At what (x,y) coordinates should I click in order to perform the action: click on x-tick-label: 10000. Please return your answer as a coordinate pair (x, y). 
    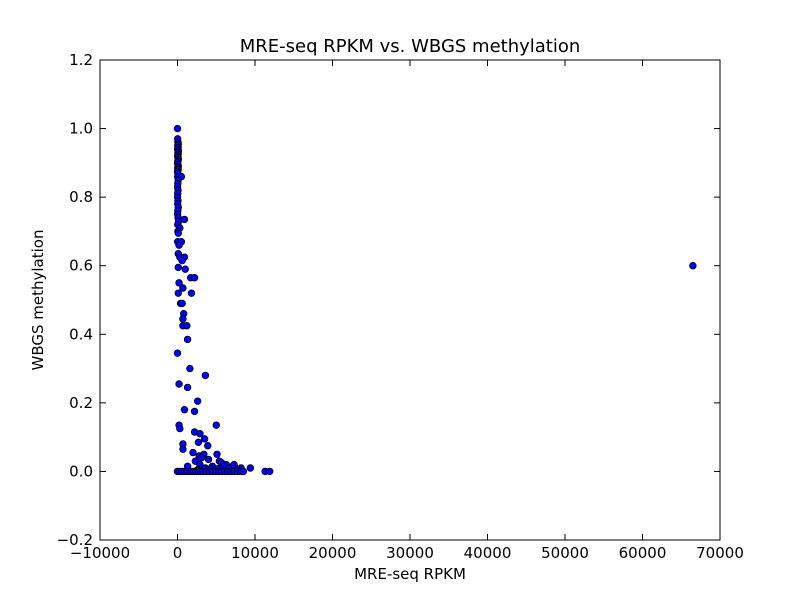
    Looking at the image, I should click on (255, 553).